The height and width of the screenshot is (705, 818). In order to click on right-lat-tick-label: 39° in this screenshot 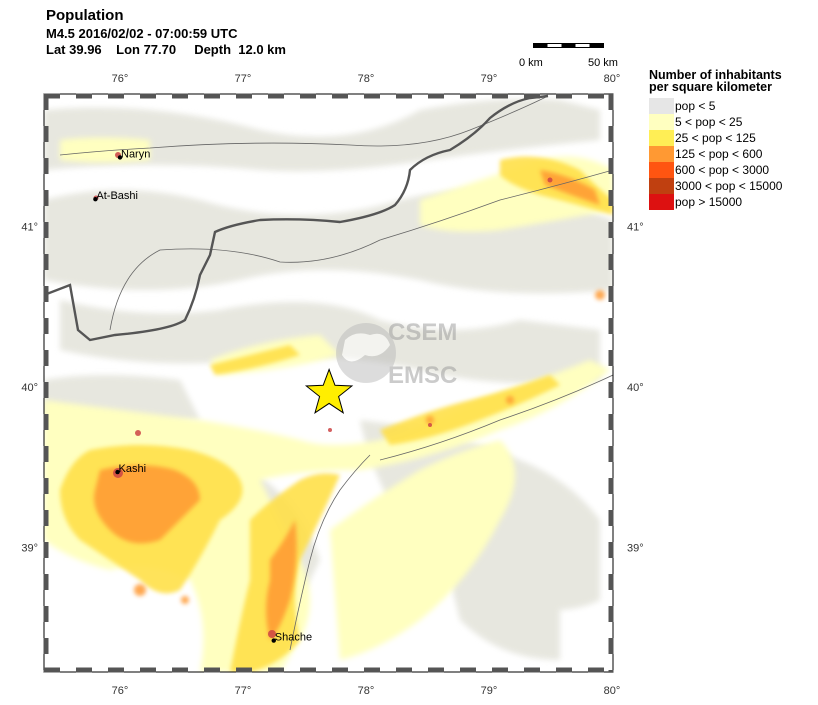, I will do `click(635, 549)`.